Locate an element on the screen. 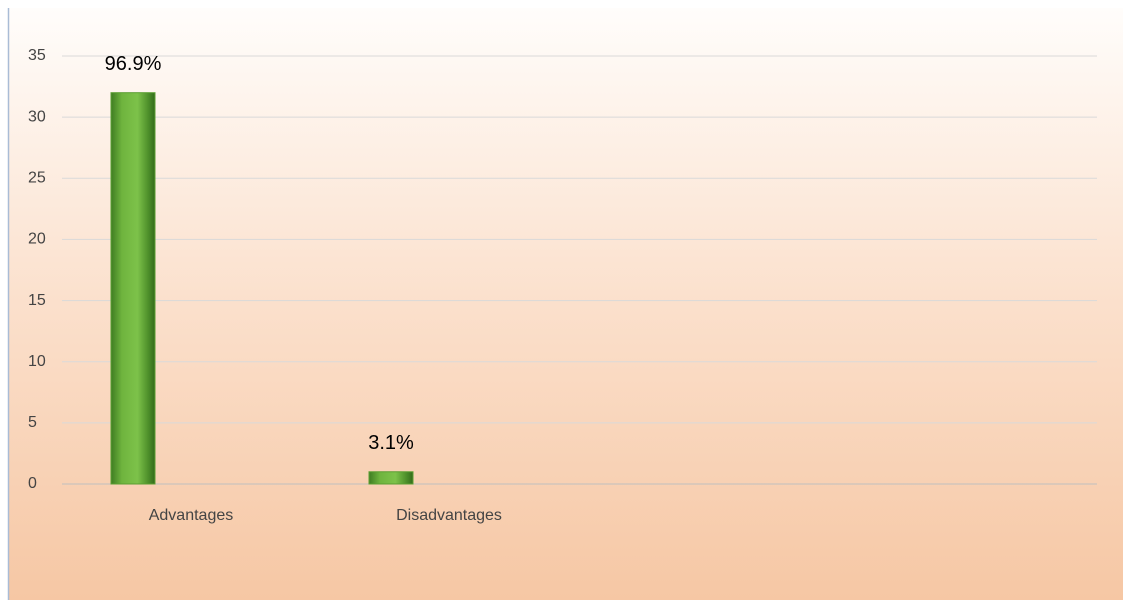  data-label: 96.9% is located at coordinates (133, 64).